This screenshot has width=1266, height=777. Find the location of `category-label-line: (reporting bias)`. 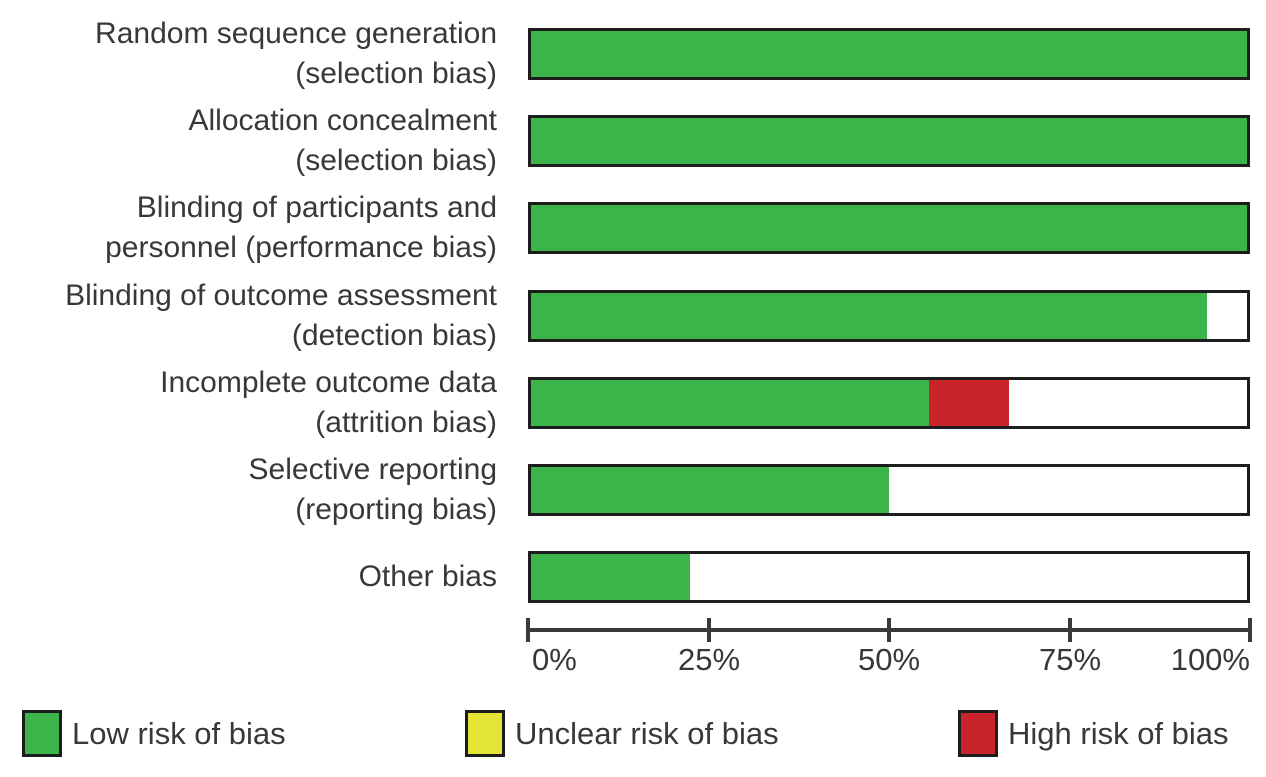

category-label-line: (reporting bias) is located at coordinates (396, 509).